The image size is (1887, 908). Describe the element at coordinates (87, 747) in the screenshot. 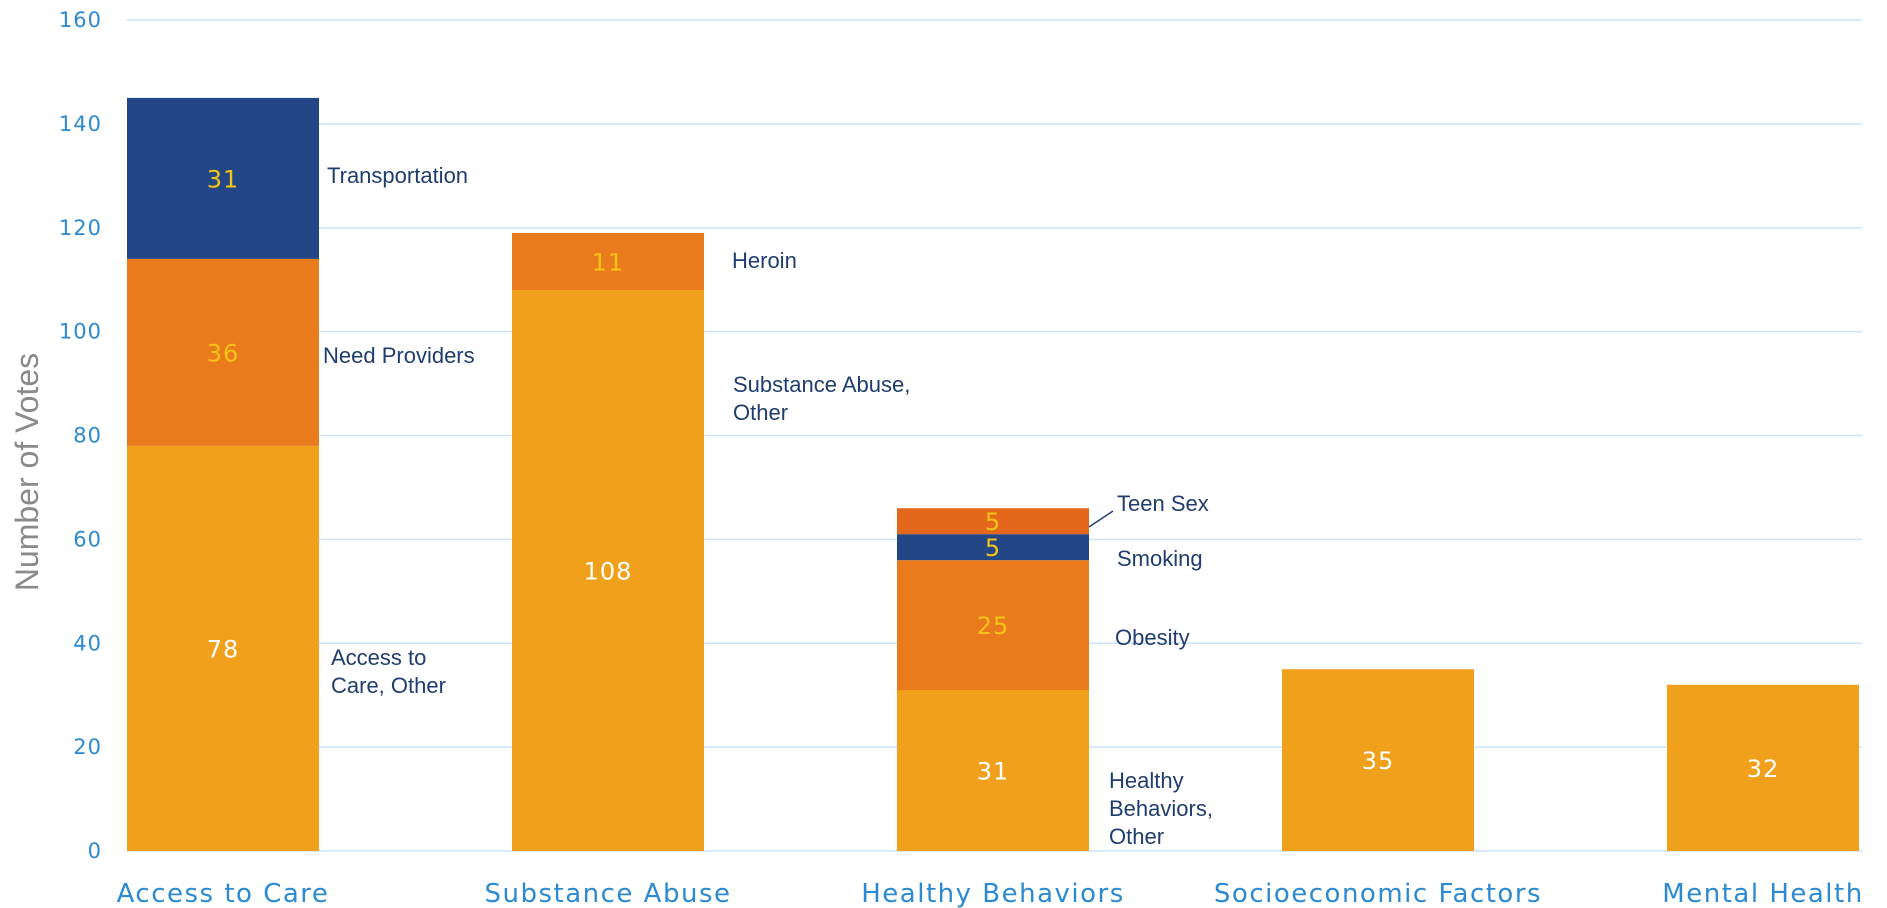

I see `y-tick-label: 20` at that location.